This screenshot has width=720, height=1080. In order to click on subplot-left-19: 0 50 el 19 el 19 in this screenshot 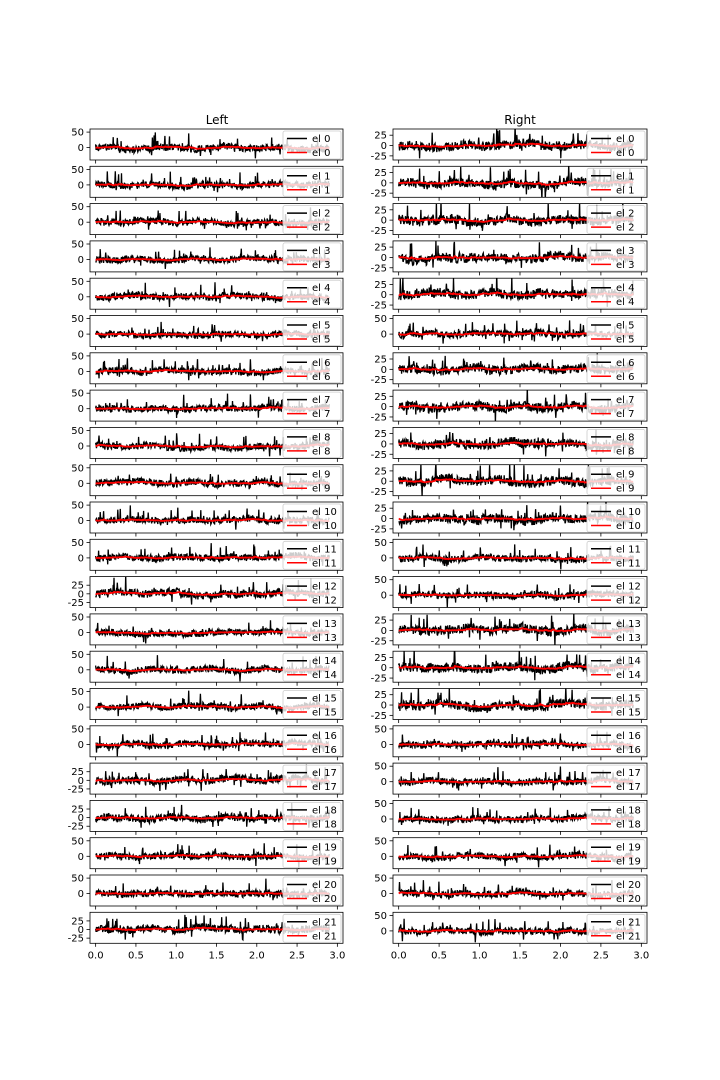, I will do `click(207, 854)`.